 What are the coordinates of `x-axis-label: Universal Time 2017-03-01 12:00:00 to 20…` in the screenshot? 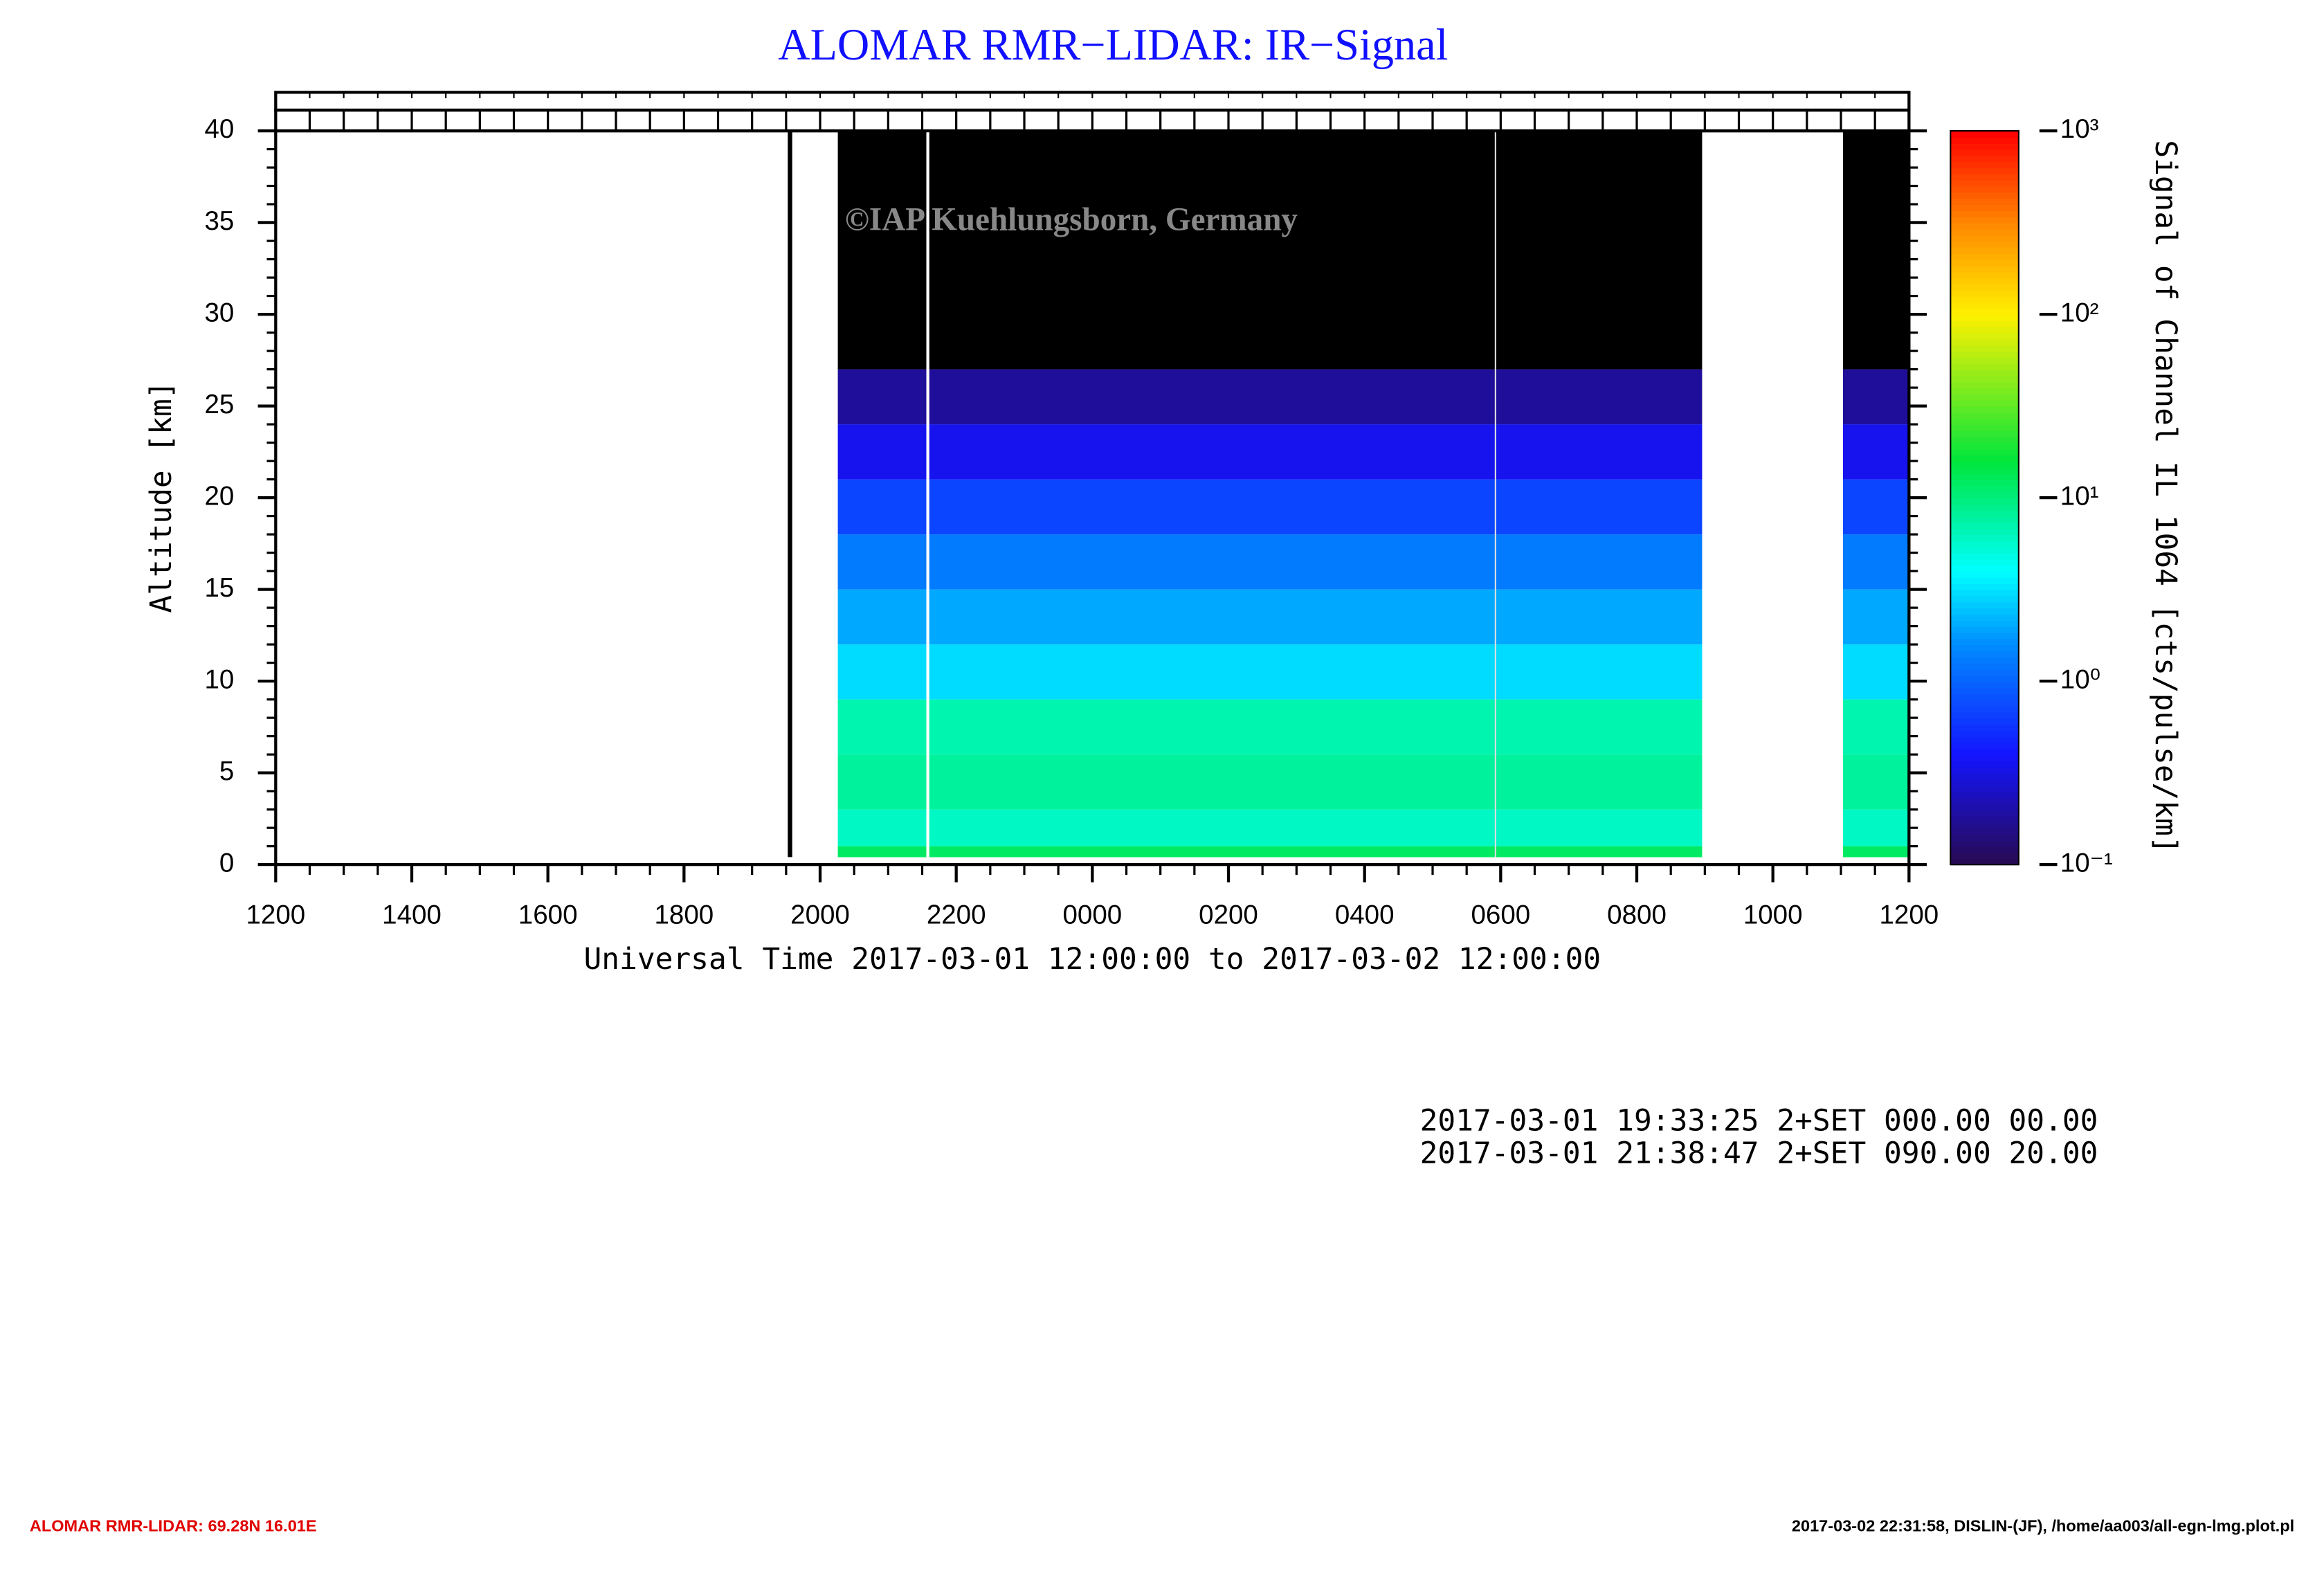 It's located at (1092, 959).